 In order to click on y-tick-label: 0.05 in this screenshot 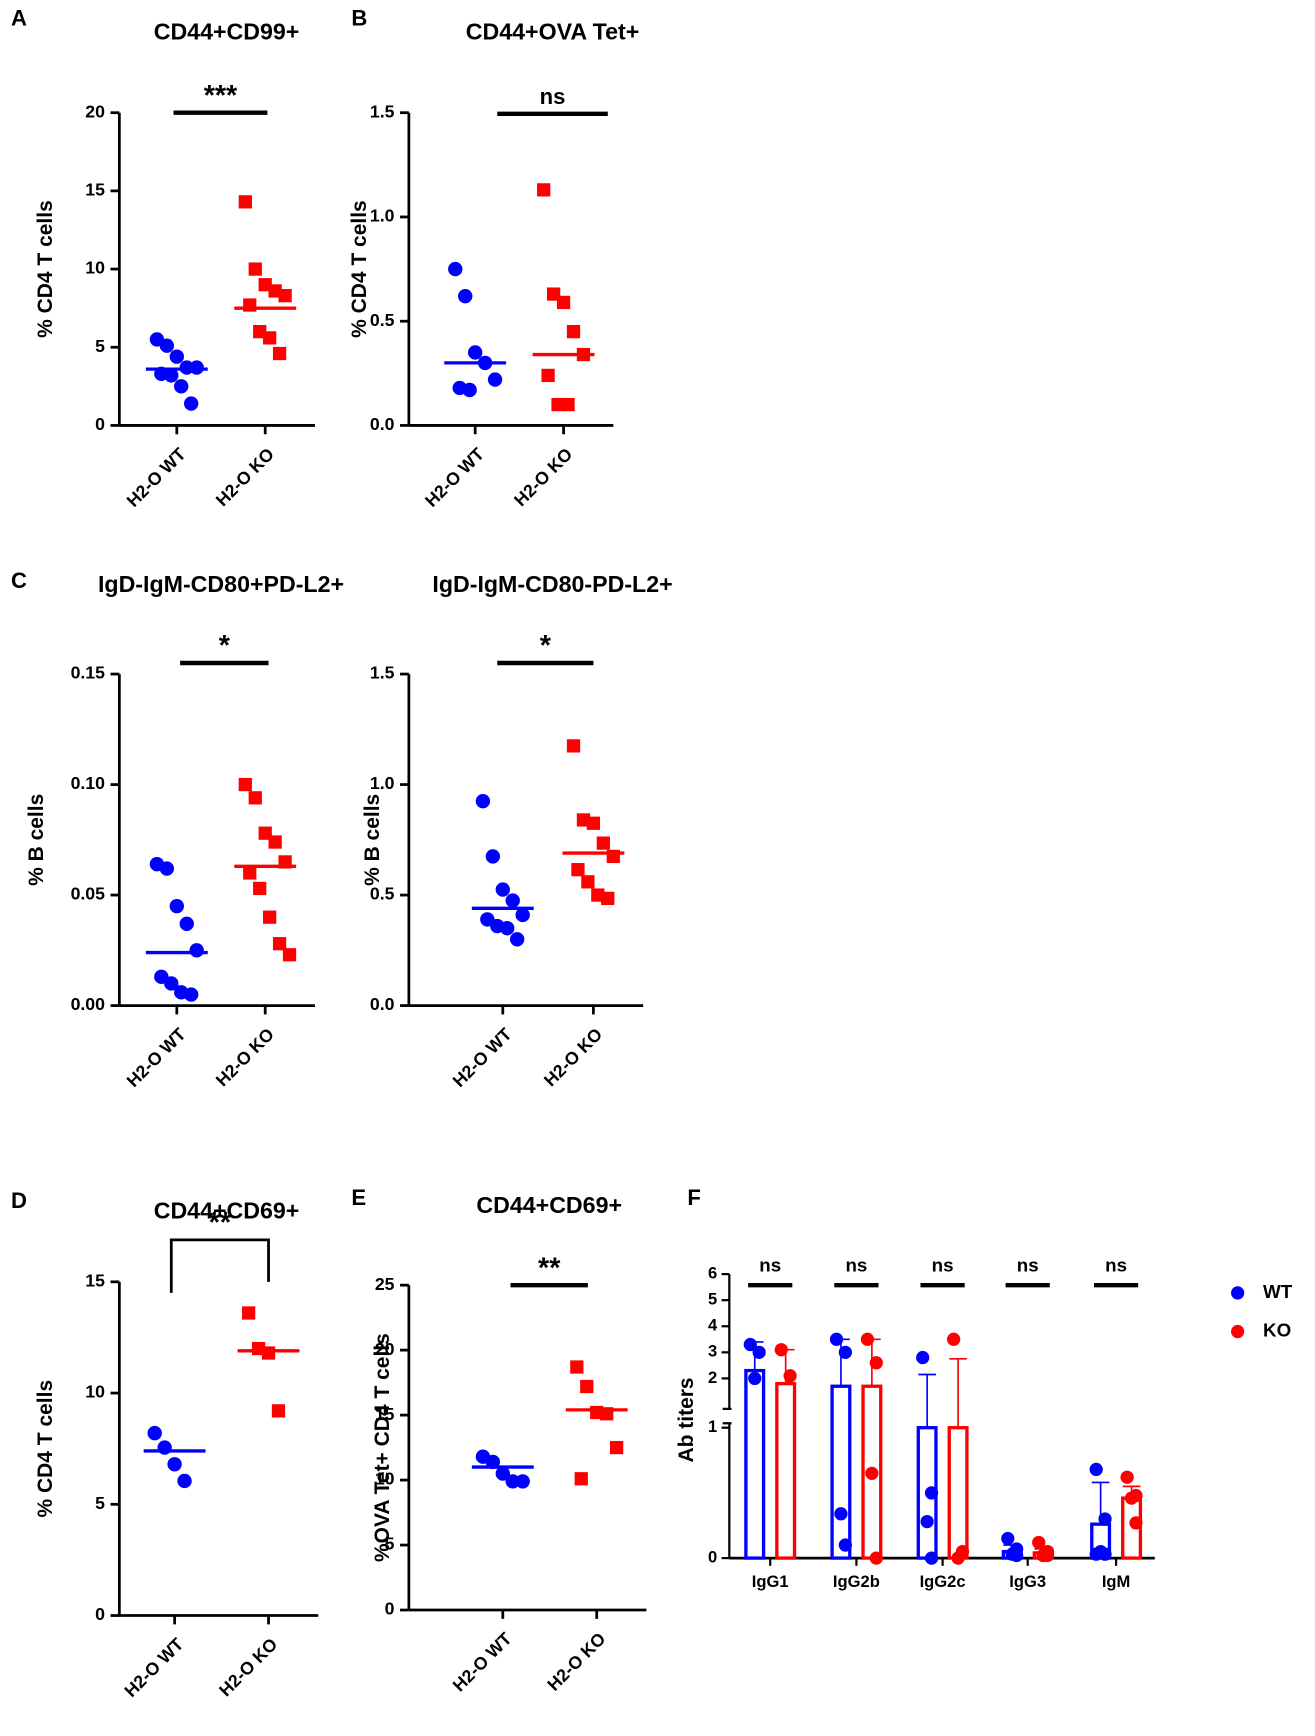, I will do `click(88, 894)`.